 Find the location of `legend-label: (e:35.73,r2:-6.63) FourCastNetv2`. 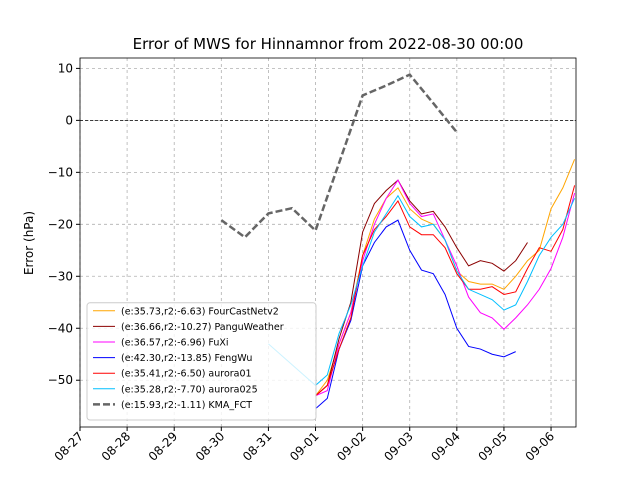

legend-label: (e:35.73,r2:-6.63) FourCastNetv2 is located at coordinates (200, 311).